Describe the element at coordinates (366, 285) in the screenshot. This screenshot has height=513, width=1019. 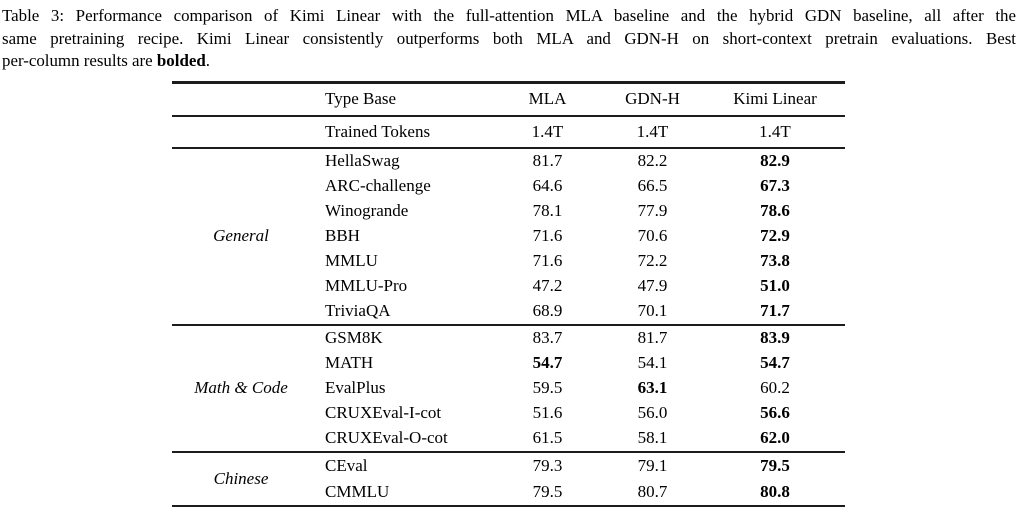
I see `benchmark-name: MMLU-Pro` at that location.